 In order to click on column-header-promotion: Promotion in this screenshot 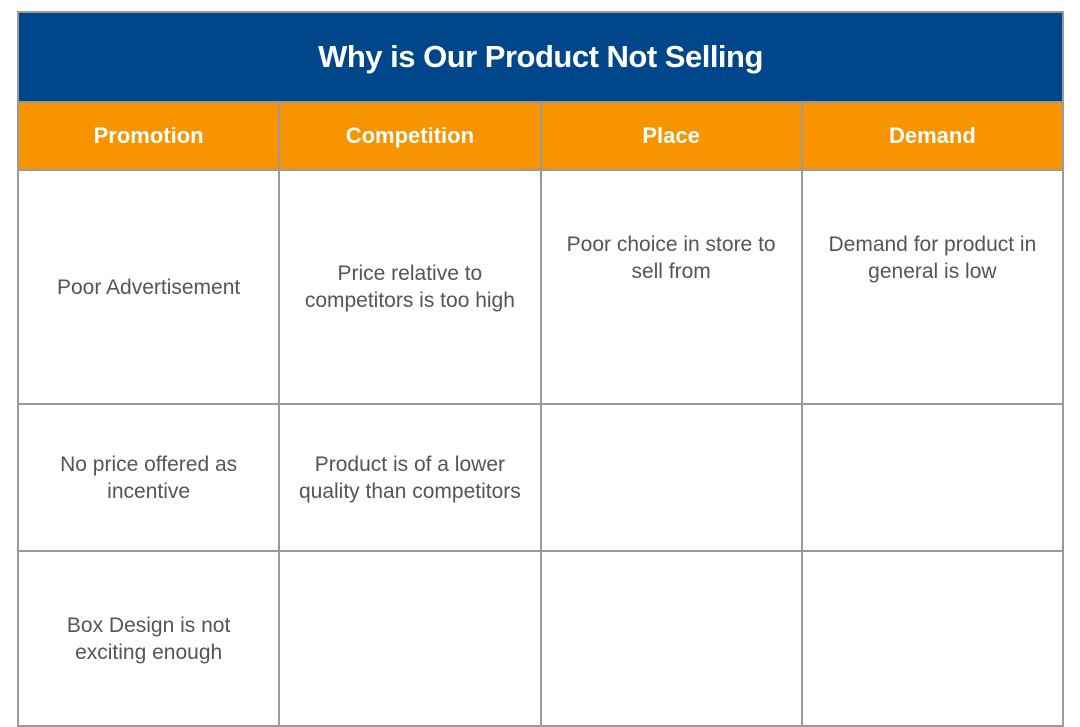, I will do `click(148, 136)`.